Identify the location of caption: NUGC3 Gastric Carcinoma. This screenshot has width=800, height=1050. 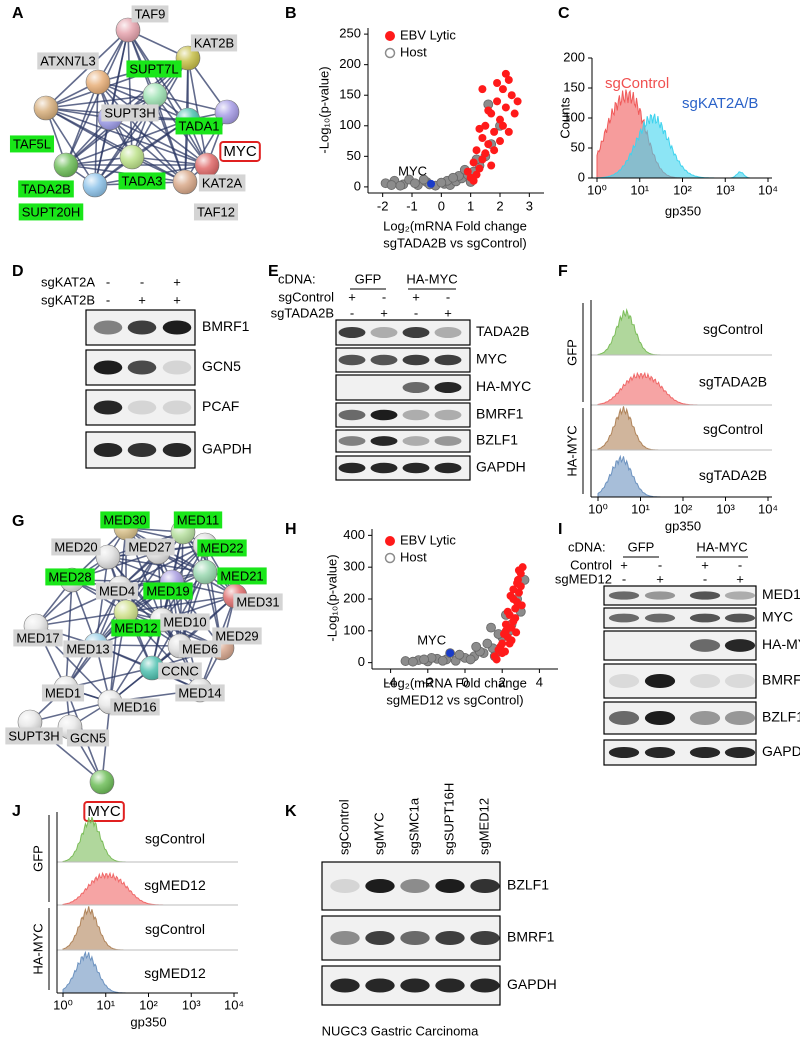
(401, 1030).